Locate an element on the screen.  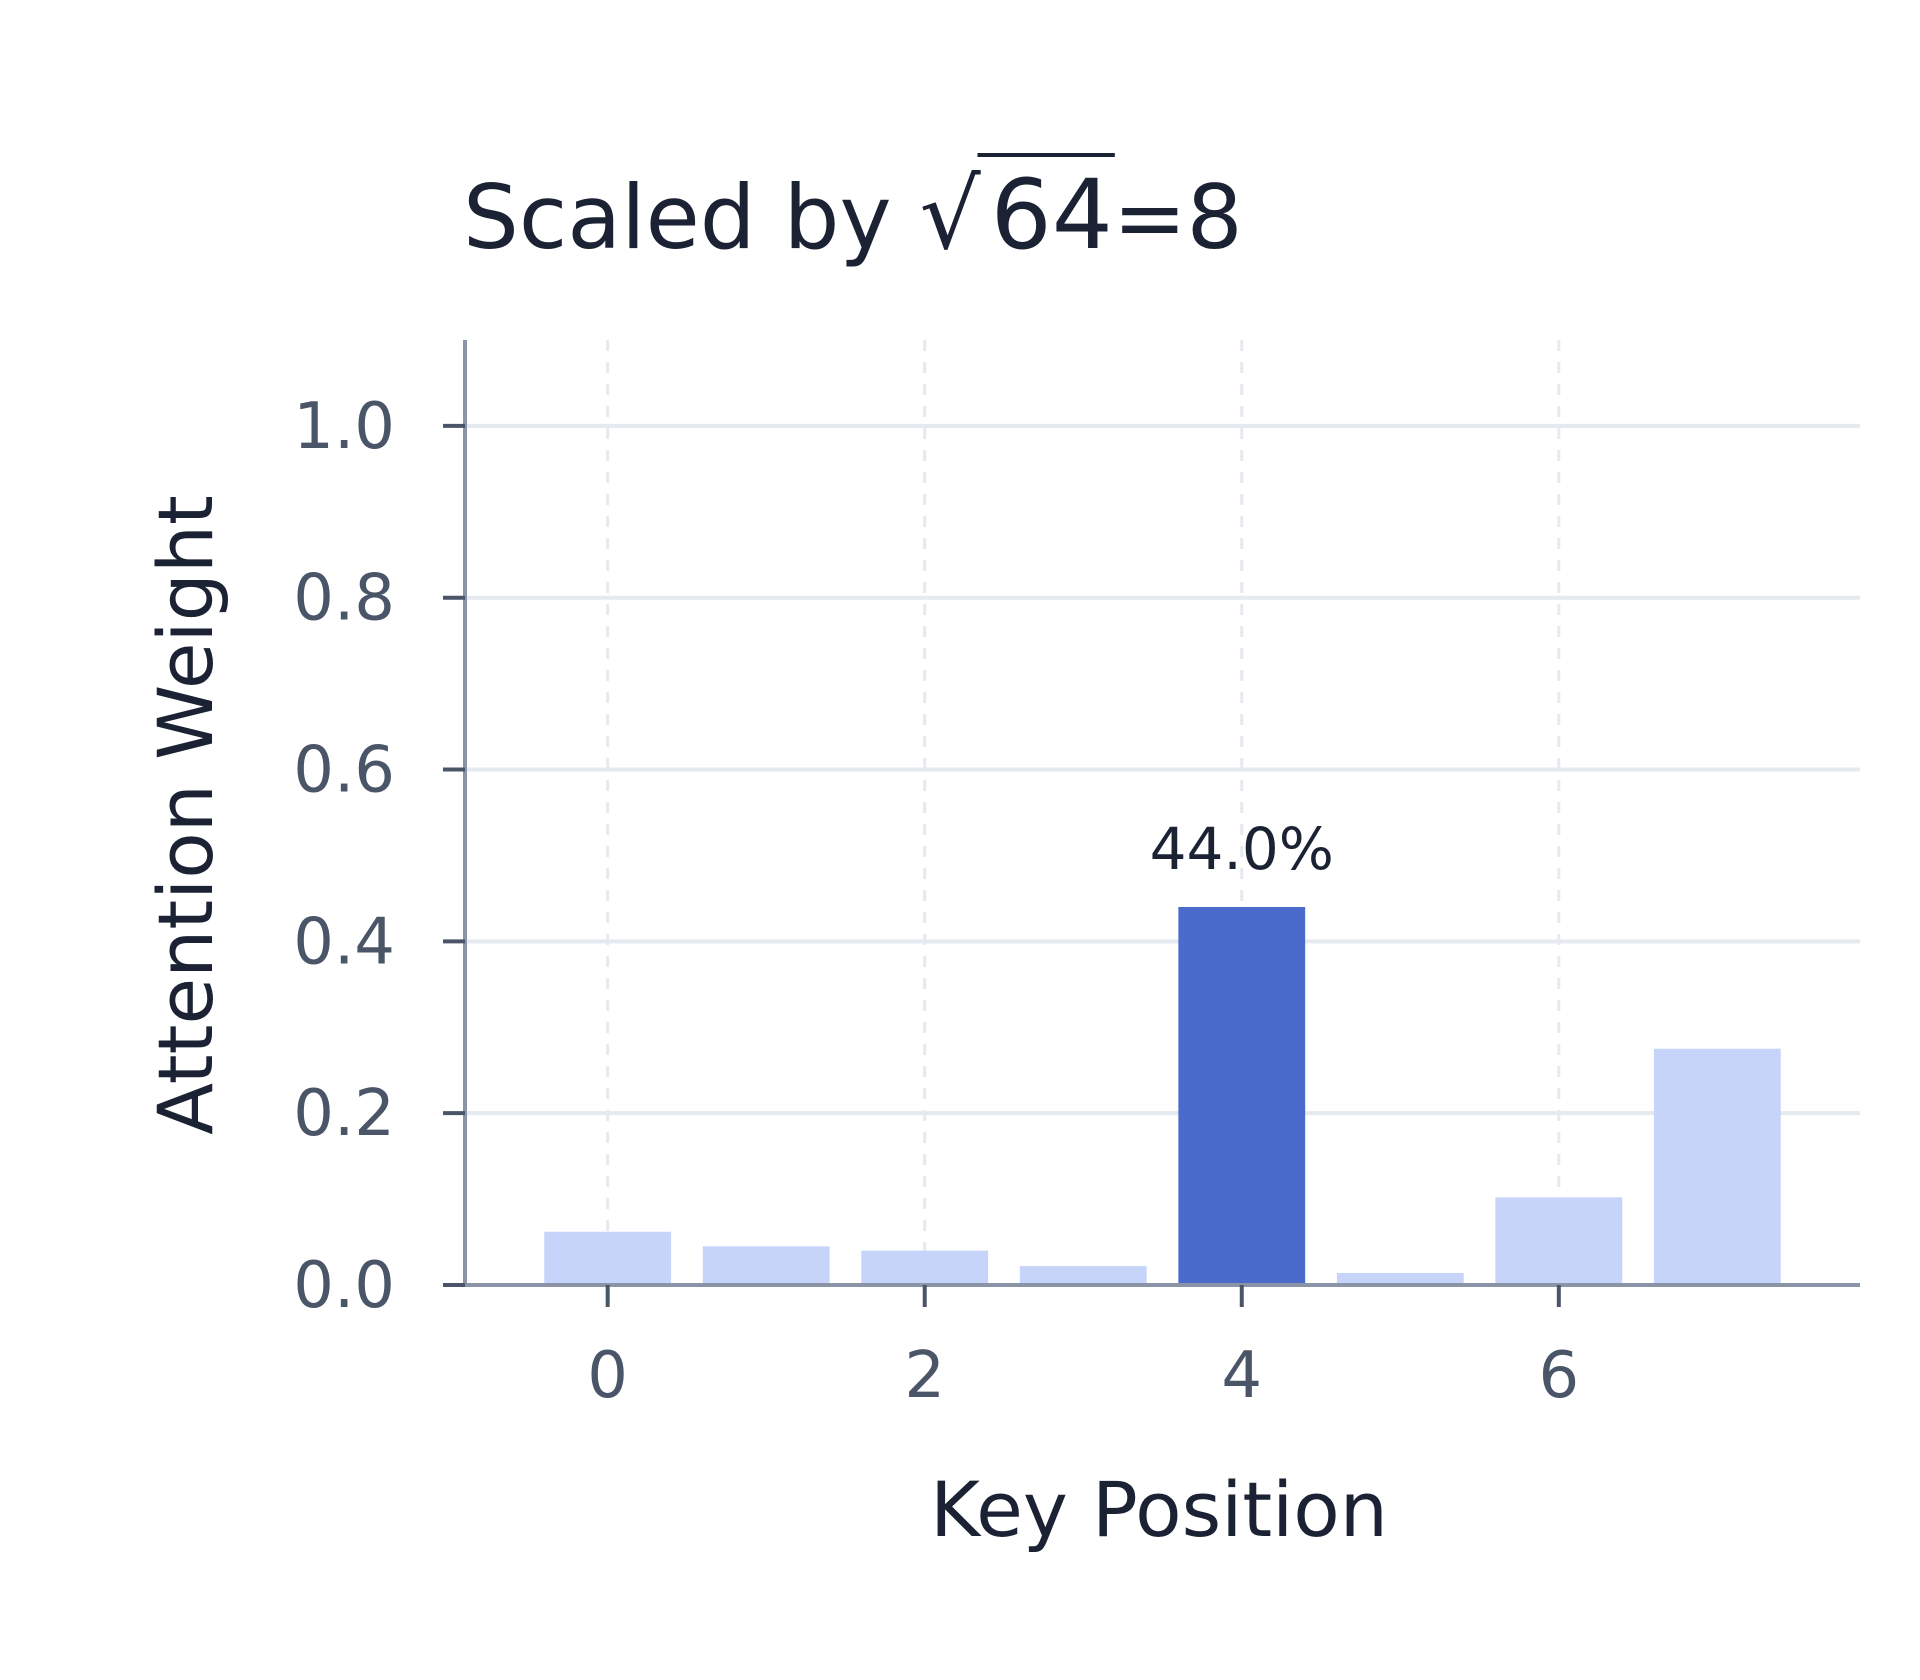
data-label: 44.0% is located at coordinates (1242, 849).